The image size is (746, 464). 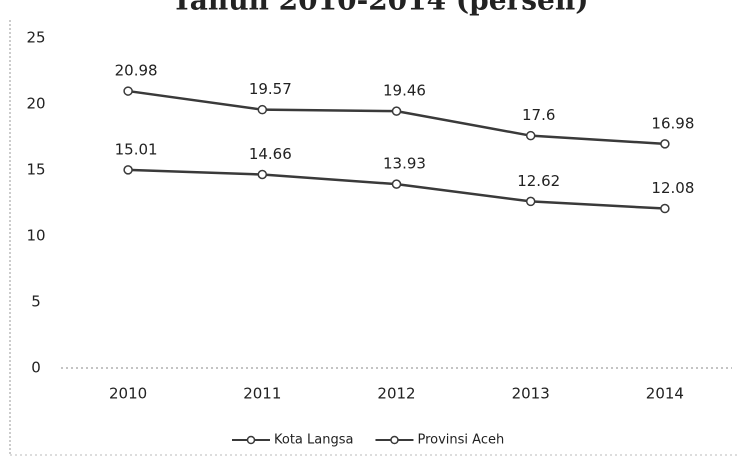 I want to click on data-label: 16.98, so click(x=672, y=123).